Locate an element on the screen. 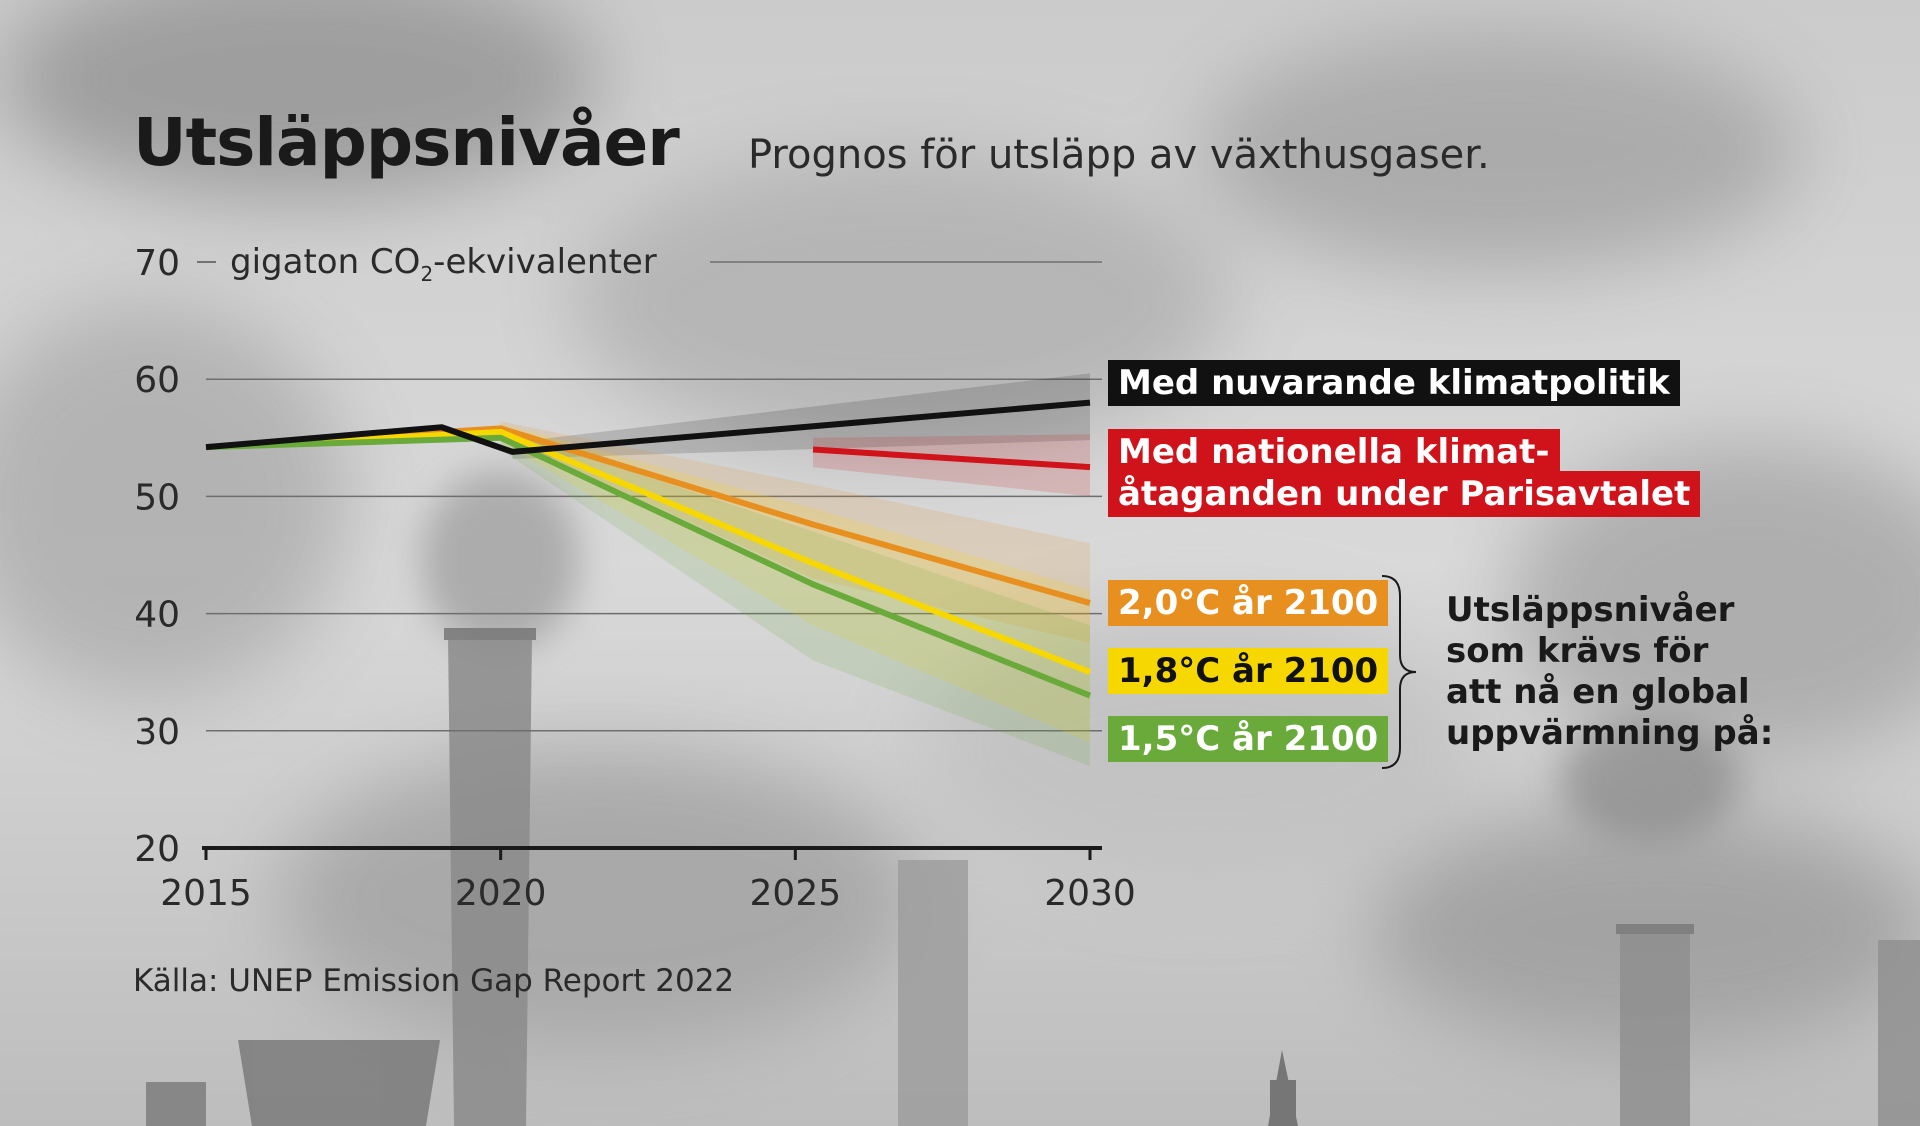  series-lines is located at coordinates (648, 549).